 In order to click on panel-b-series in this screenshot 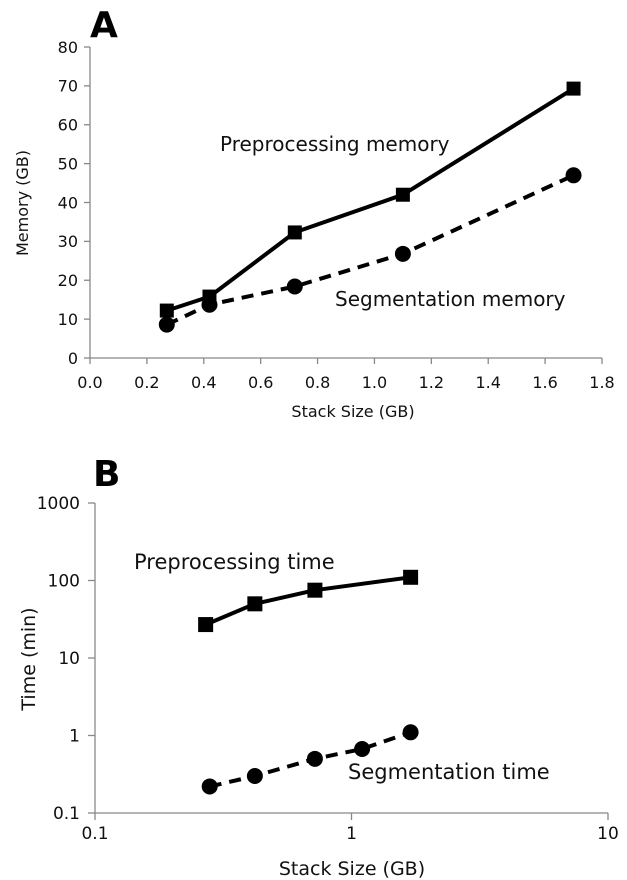, I will do `click(308, 682)`.